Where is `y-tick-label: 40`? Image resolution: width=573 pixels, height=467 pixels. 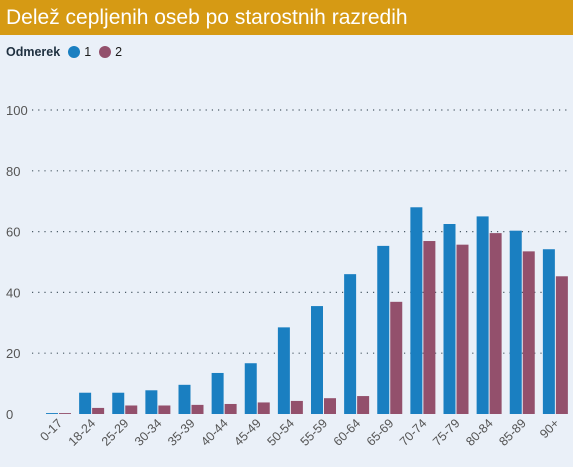
y-tick-label: 40 is located at coordinates (13, 292).